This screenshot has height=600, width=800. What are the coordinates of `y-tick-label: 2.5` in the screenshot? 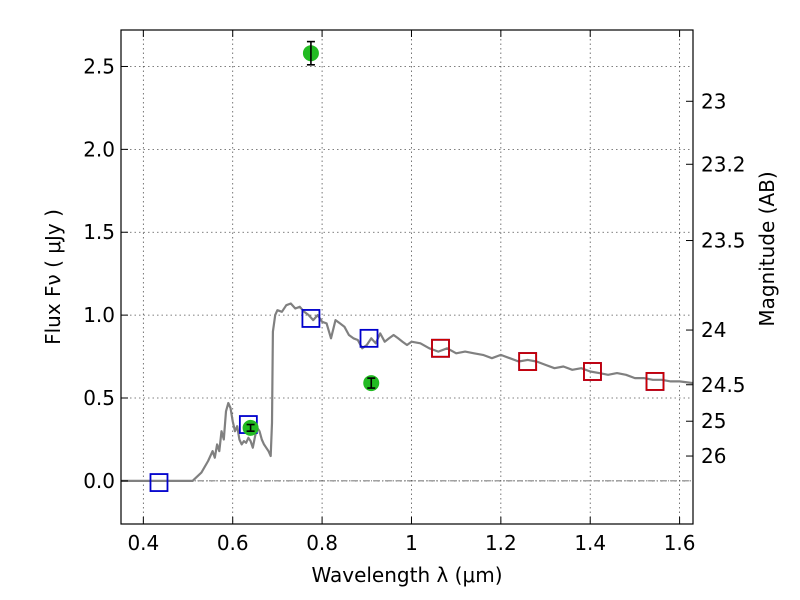 It's located at (99, 66).